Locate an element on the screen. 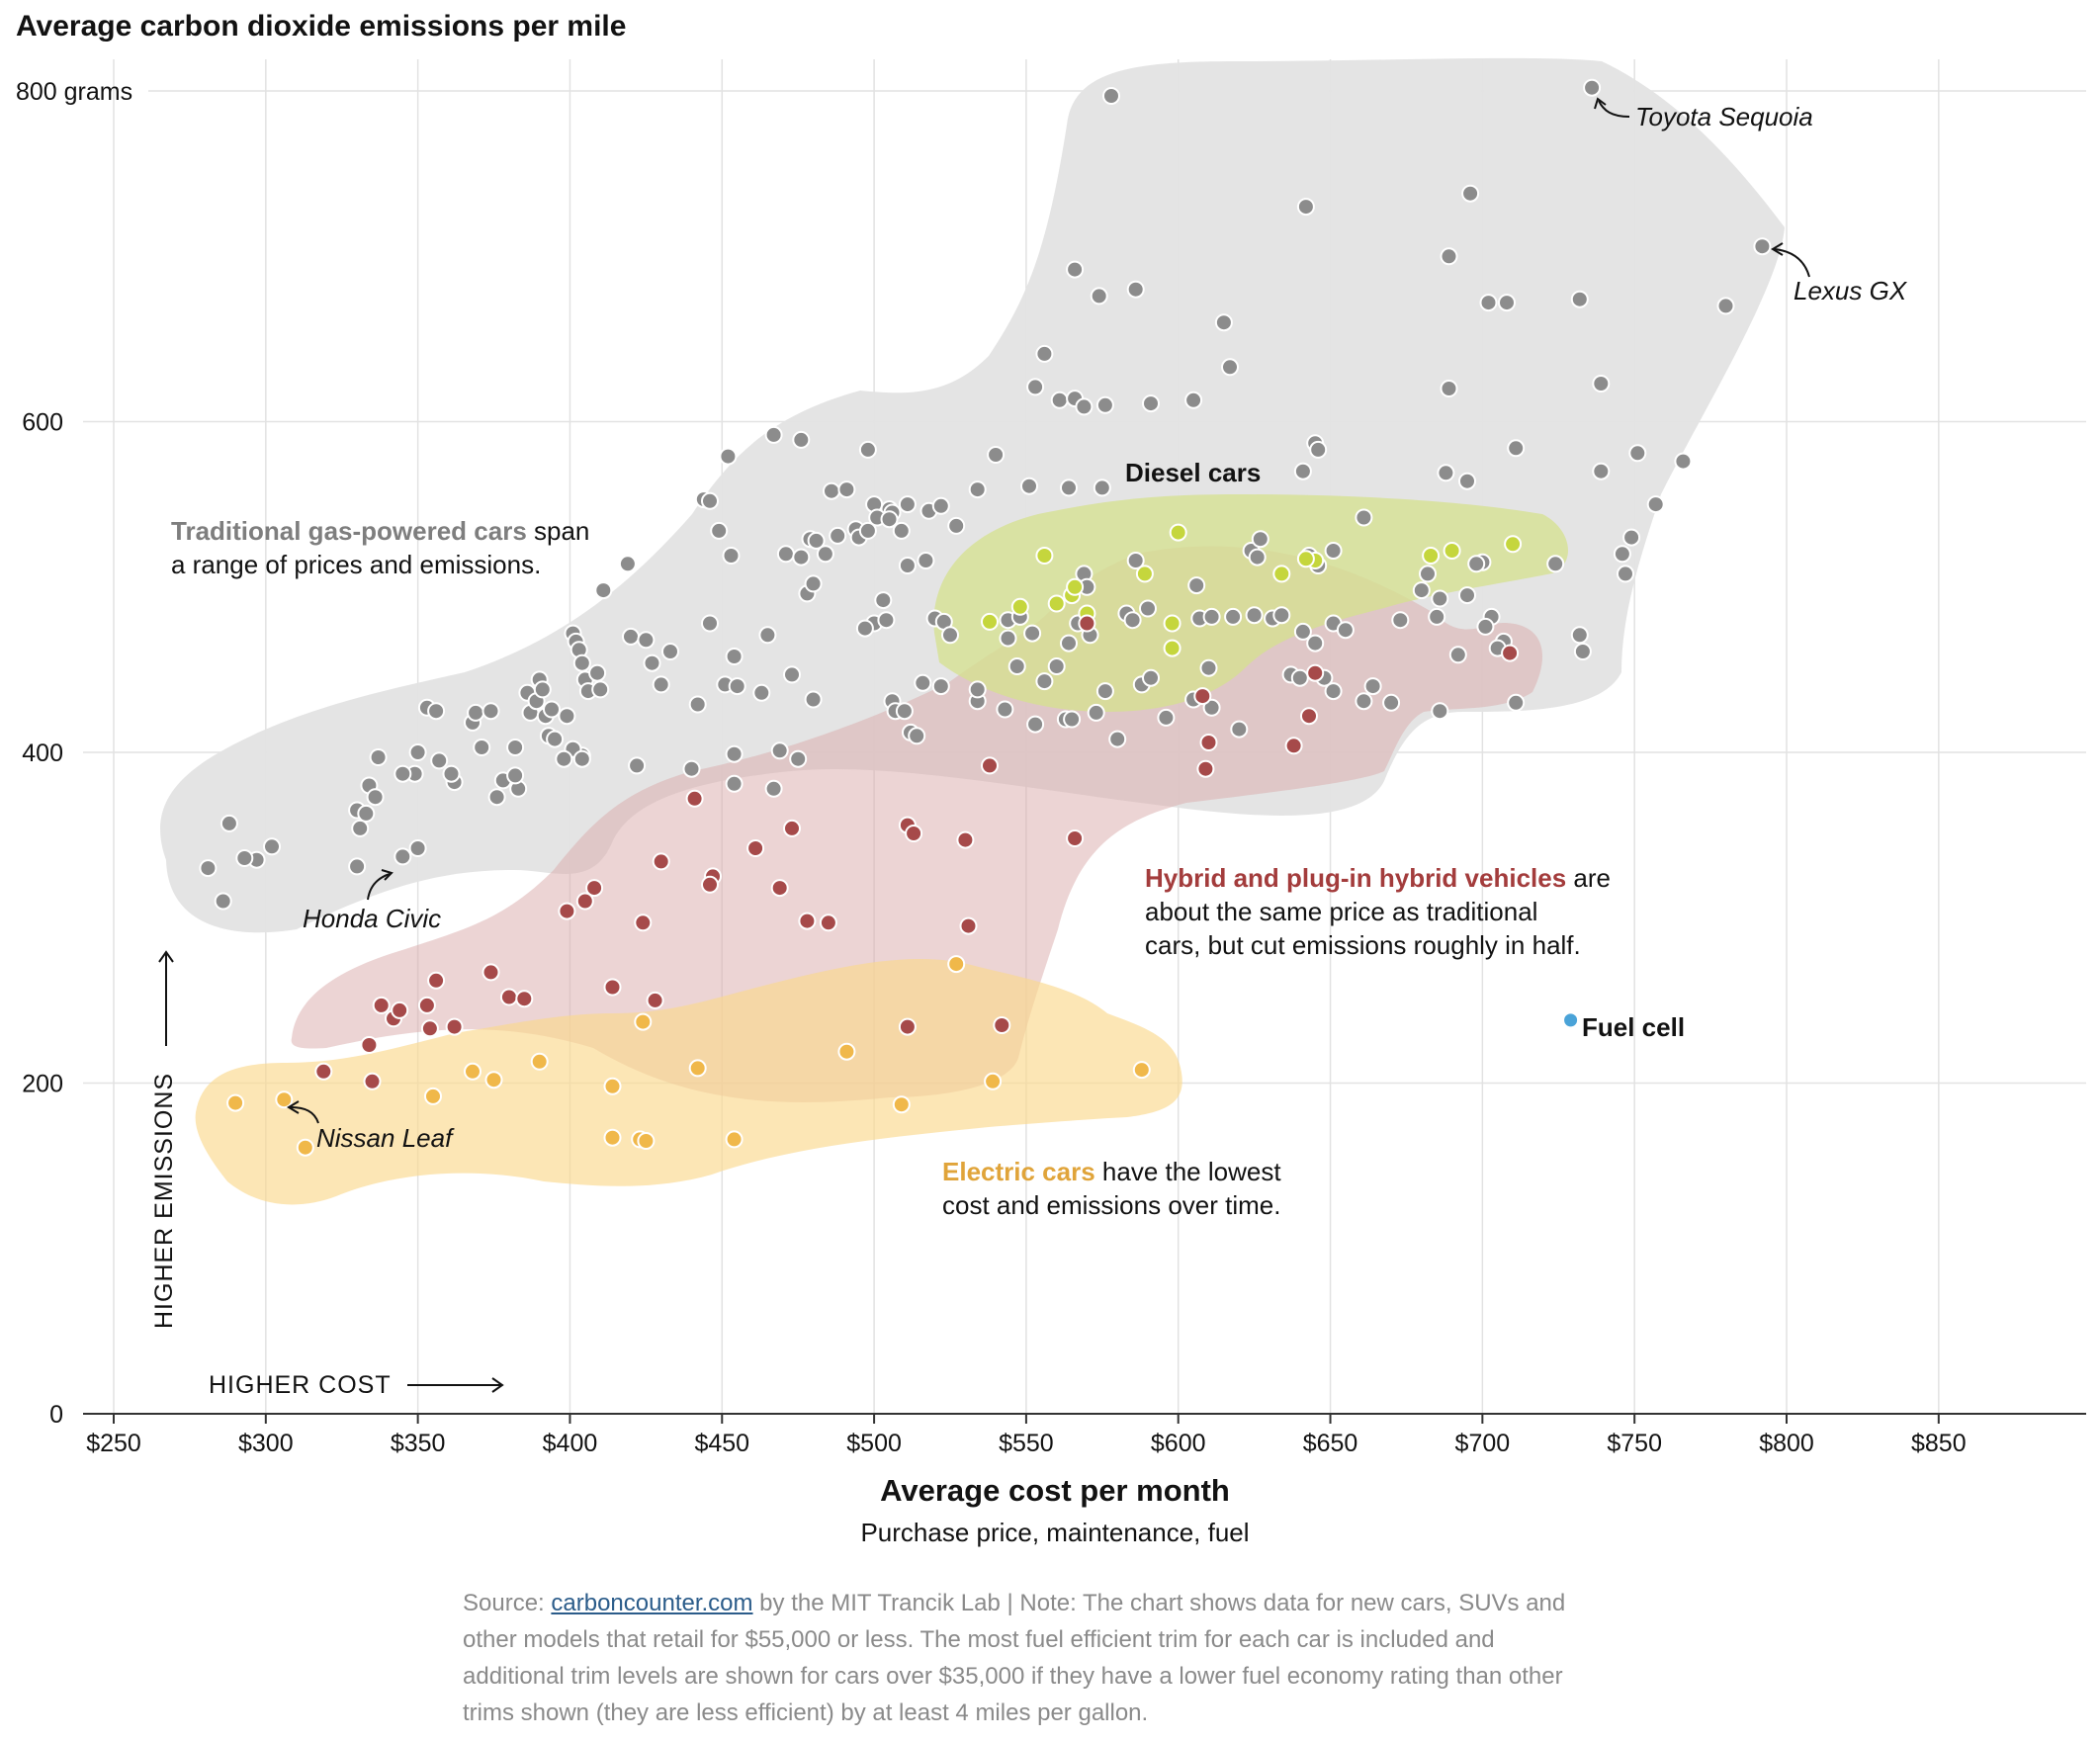  source-link: carboncounter.com is located at coordinates (652, 1603).